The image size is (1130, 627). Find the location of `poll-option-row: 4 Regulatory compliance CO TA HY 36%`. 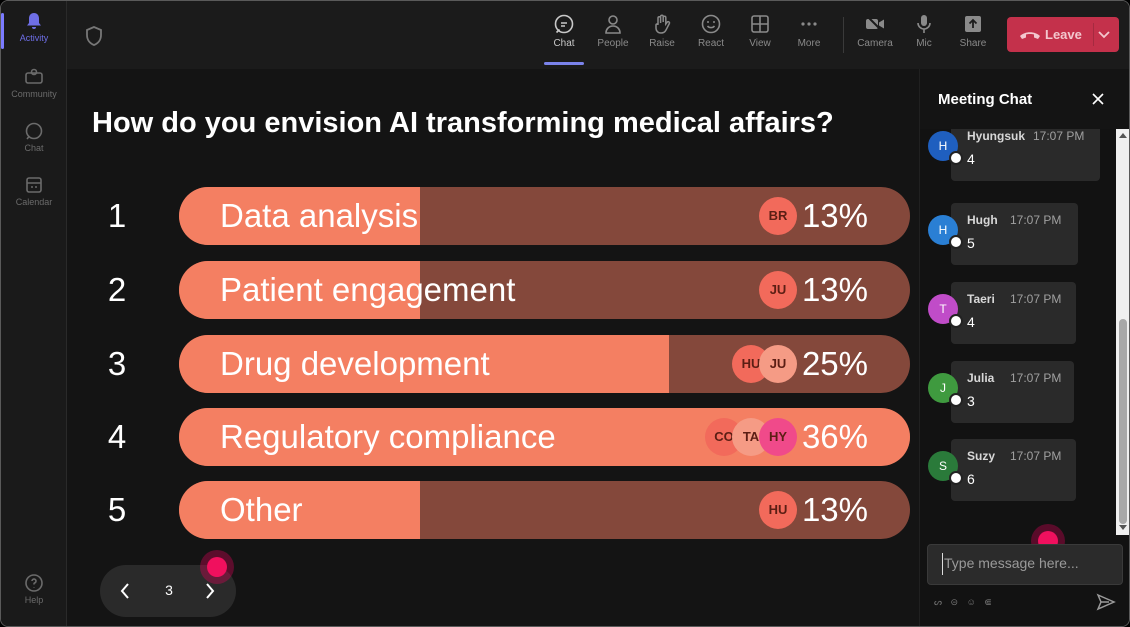

poll-option-row: 4 Regulatory compliance CO TA HY 36% is located at coordinates (493, 437).